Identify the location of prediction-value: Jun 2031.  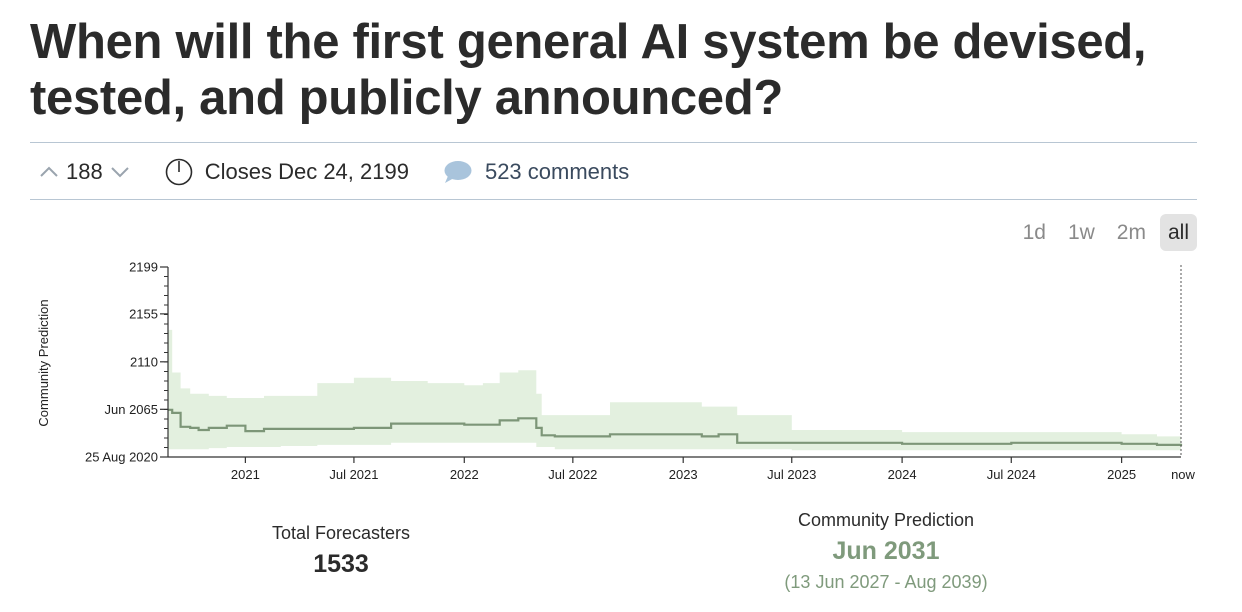
(886, 551).